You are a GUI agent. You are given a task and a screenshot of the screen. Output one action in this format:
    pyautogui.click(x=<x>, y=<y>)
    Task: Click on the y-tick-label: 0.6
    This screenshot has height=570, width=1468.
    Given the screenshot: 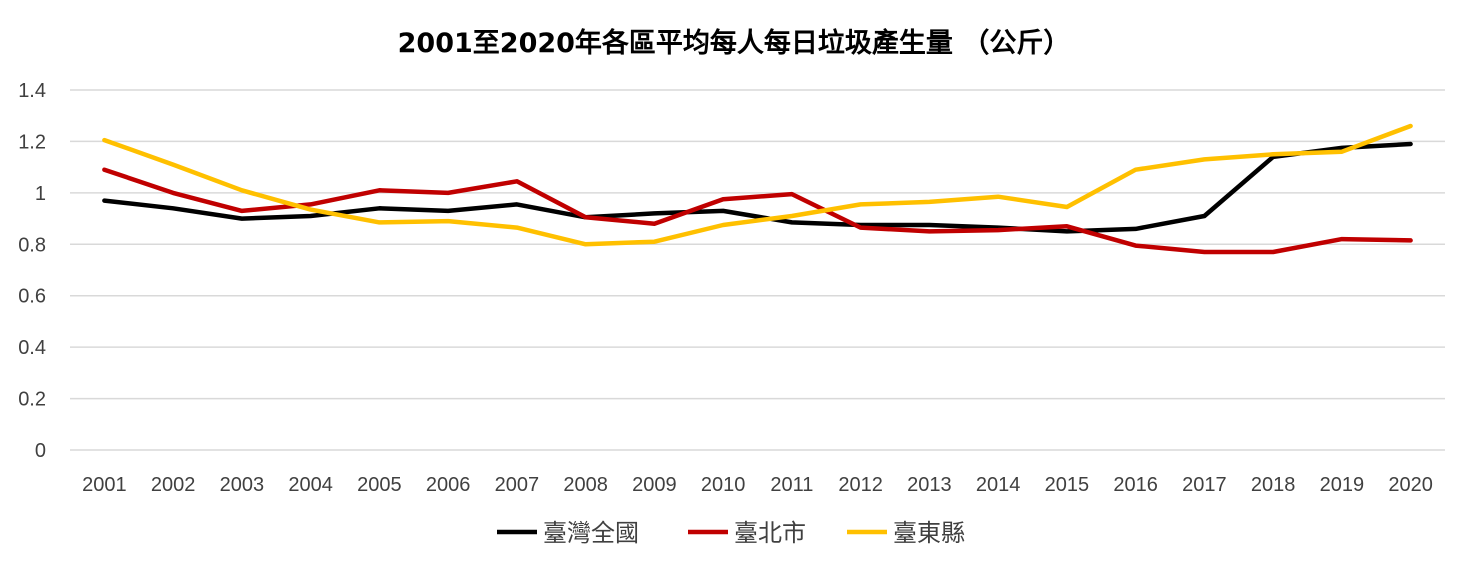 What is the action you would take?
    pyautogui.click(x=32, y=297)
    